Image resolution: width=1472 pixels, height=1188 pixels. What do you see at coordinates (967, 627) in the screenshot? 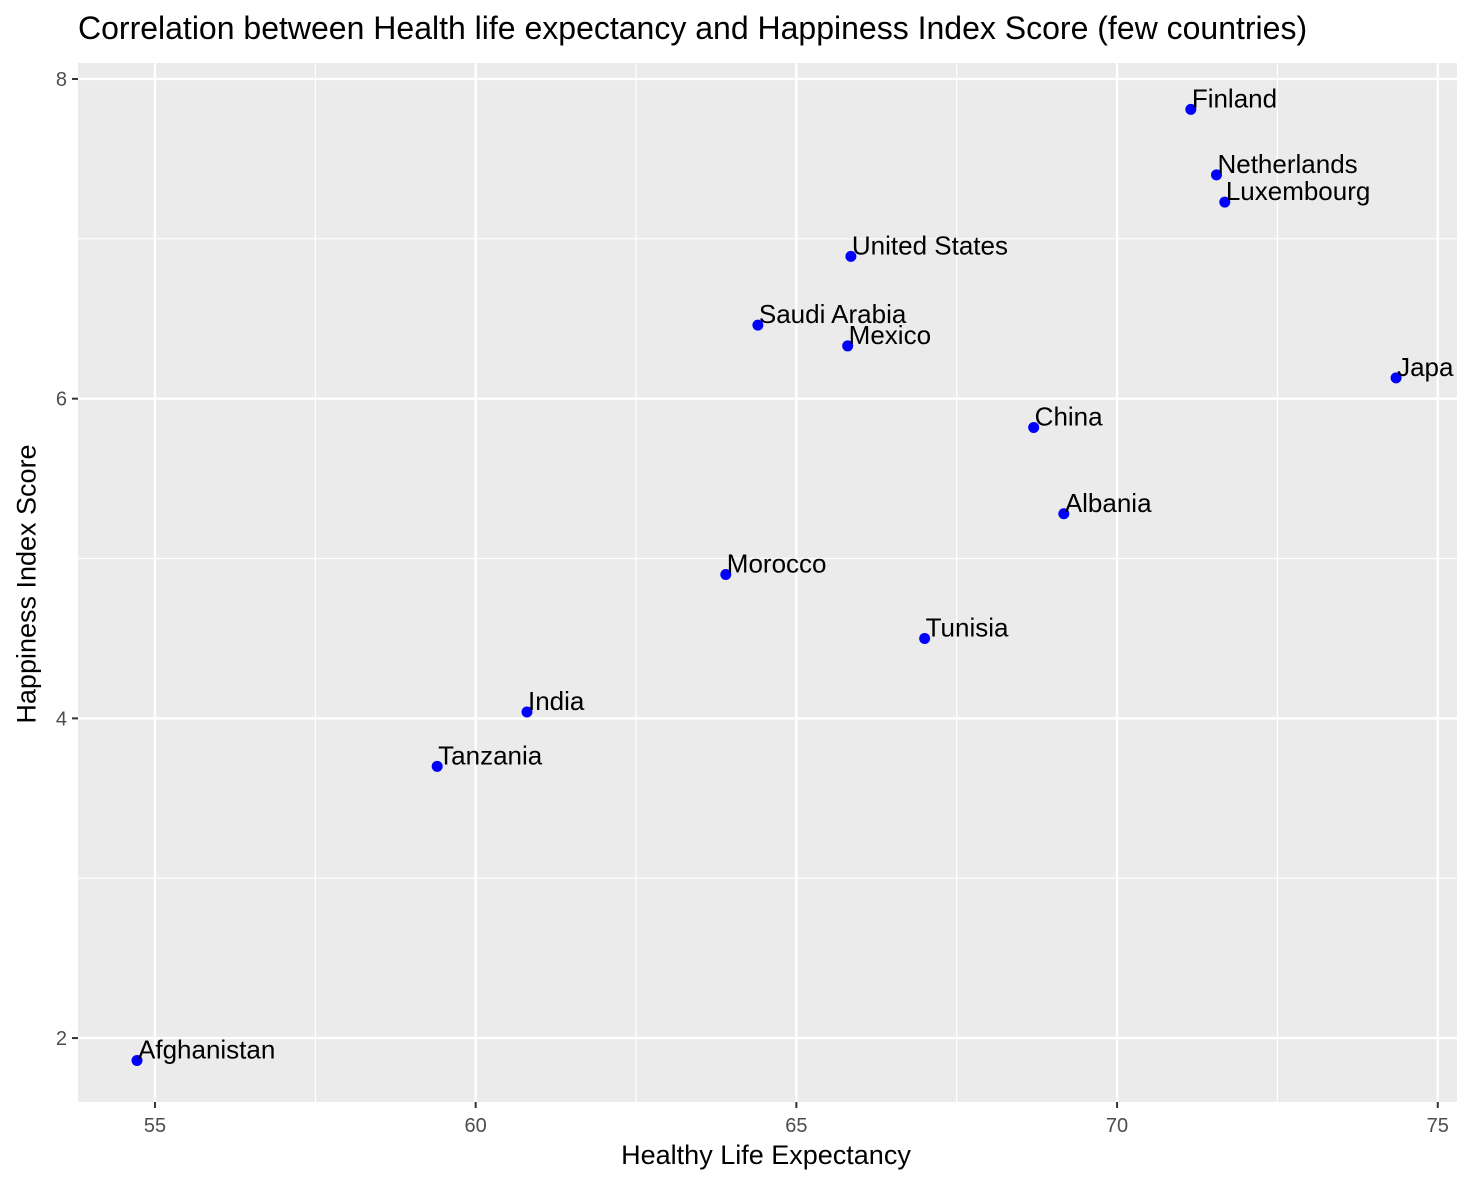
I see `point-label: Tunisia` at bounding box center [967, 627].